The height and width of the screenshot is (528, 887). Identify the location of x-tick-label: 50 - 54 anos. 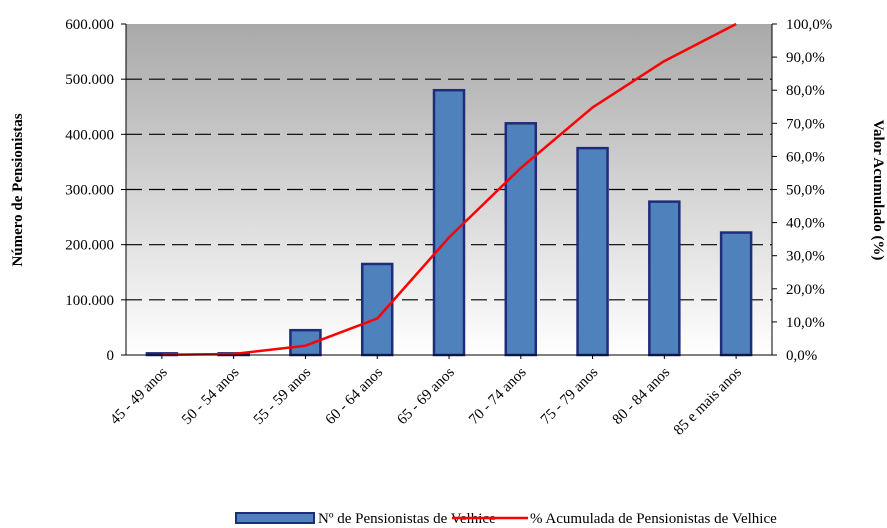
(211, 396).